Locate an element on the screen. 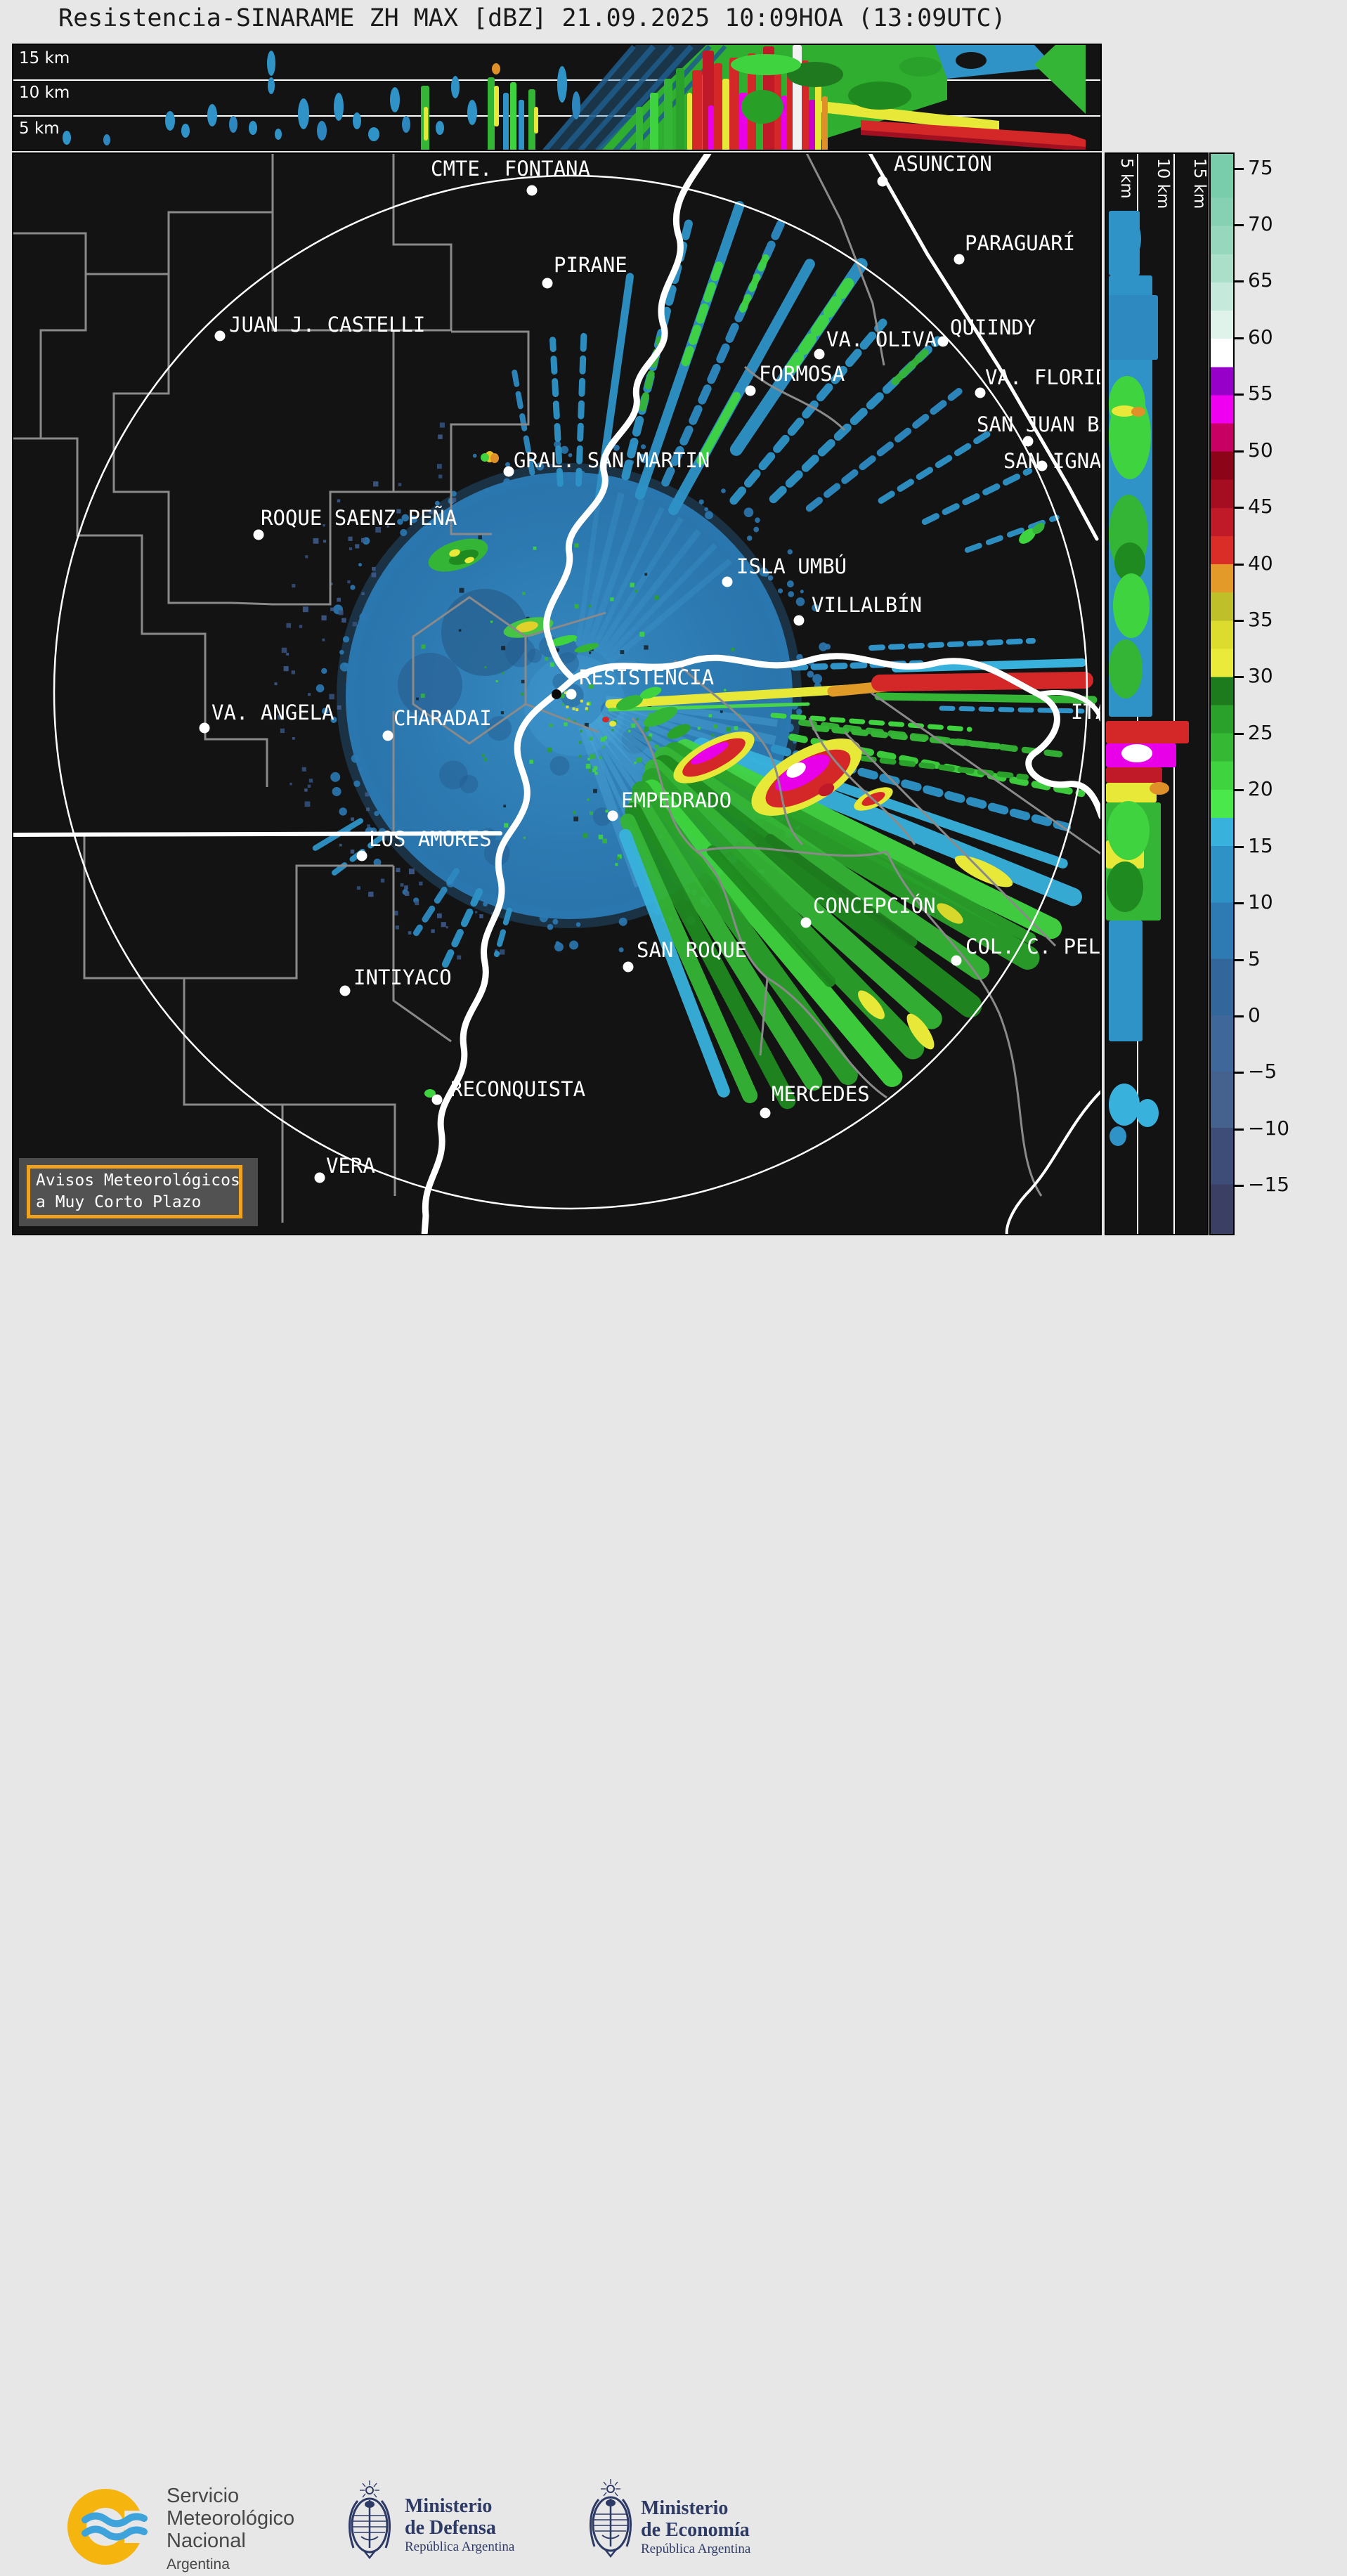  colorbar-tick-label: 0 is located at coordinates (1254, 1015).